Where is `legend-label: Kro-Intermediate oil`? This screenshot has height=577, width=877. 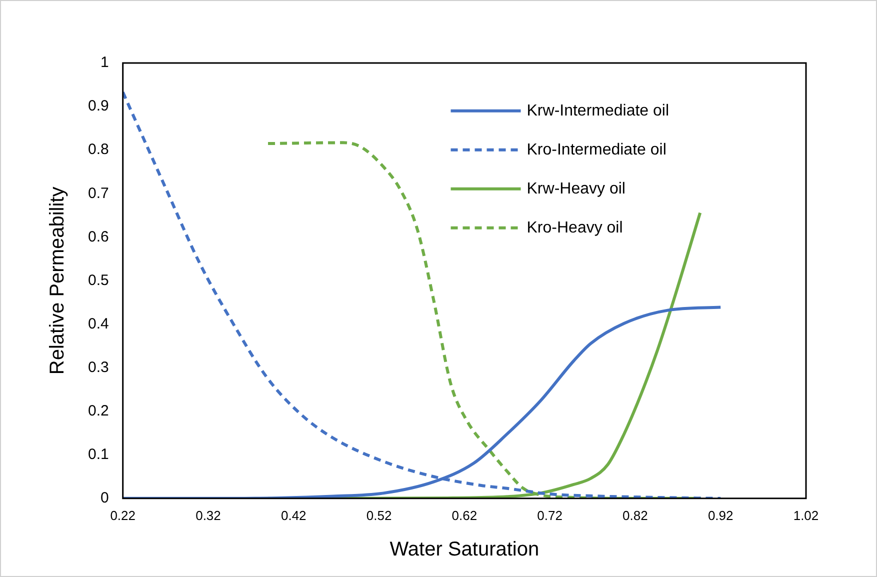
legend-label: Kro-Intermediate oil is located at coordinates (596, 149).